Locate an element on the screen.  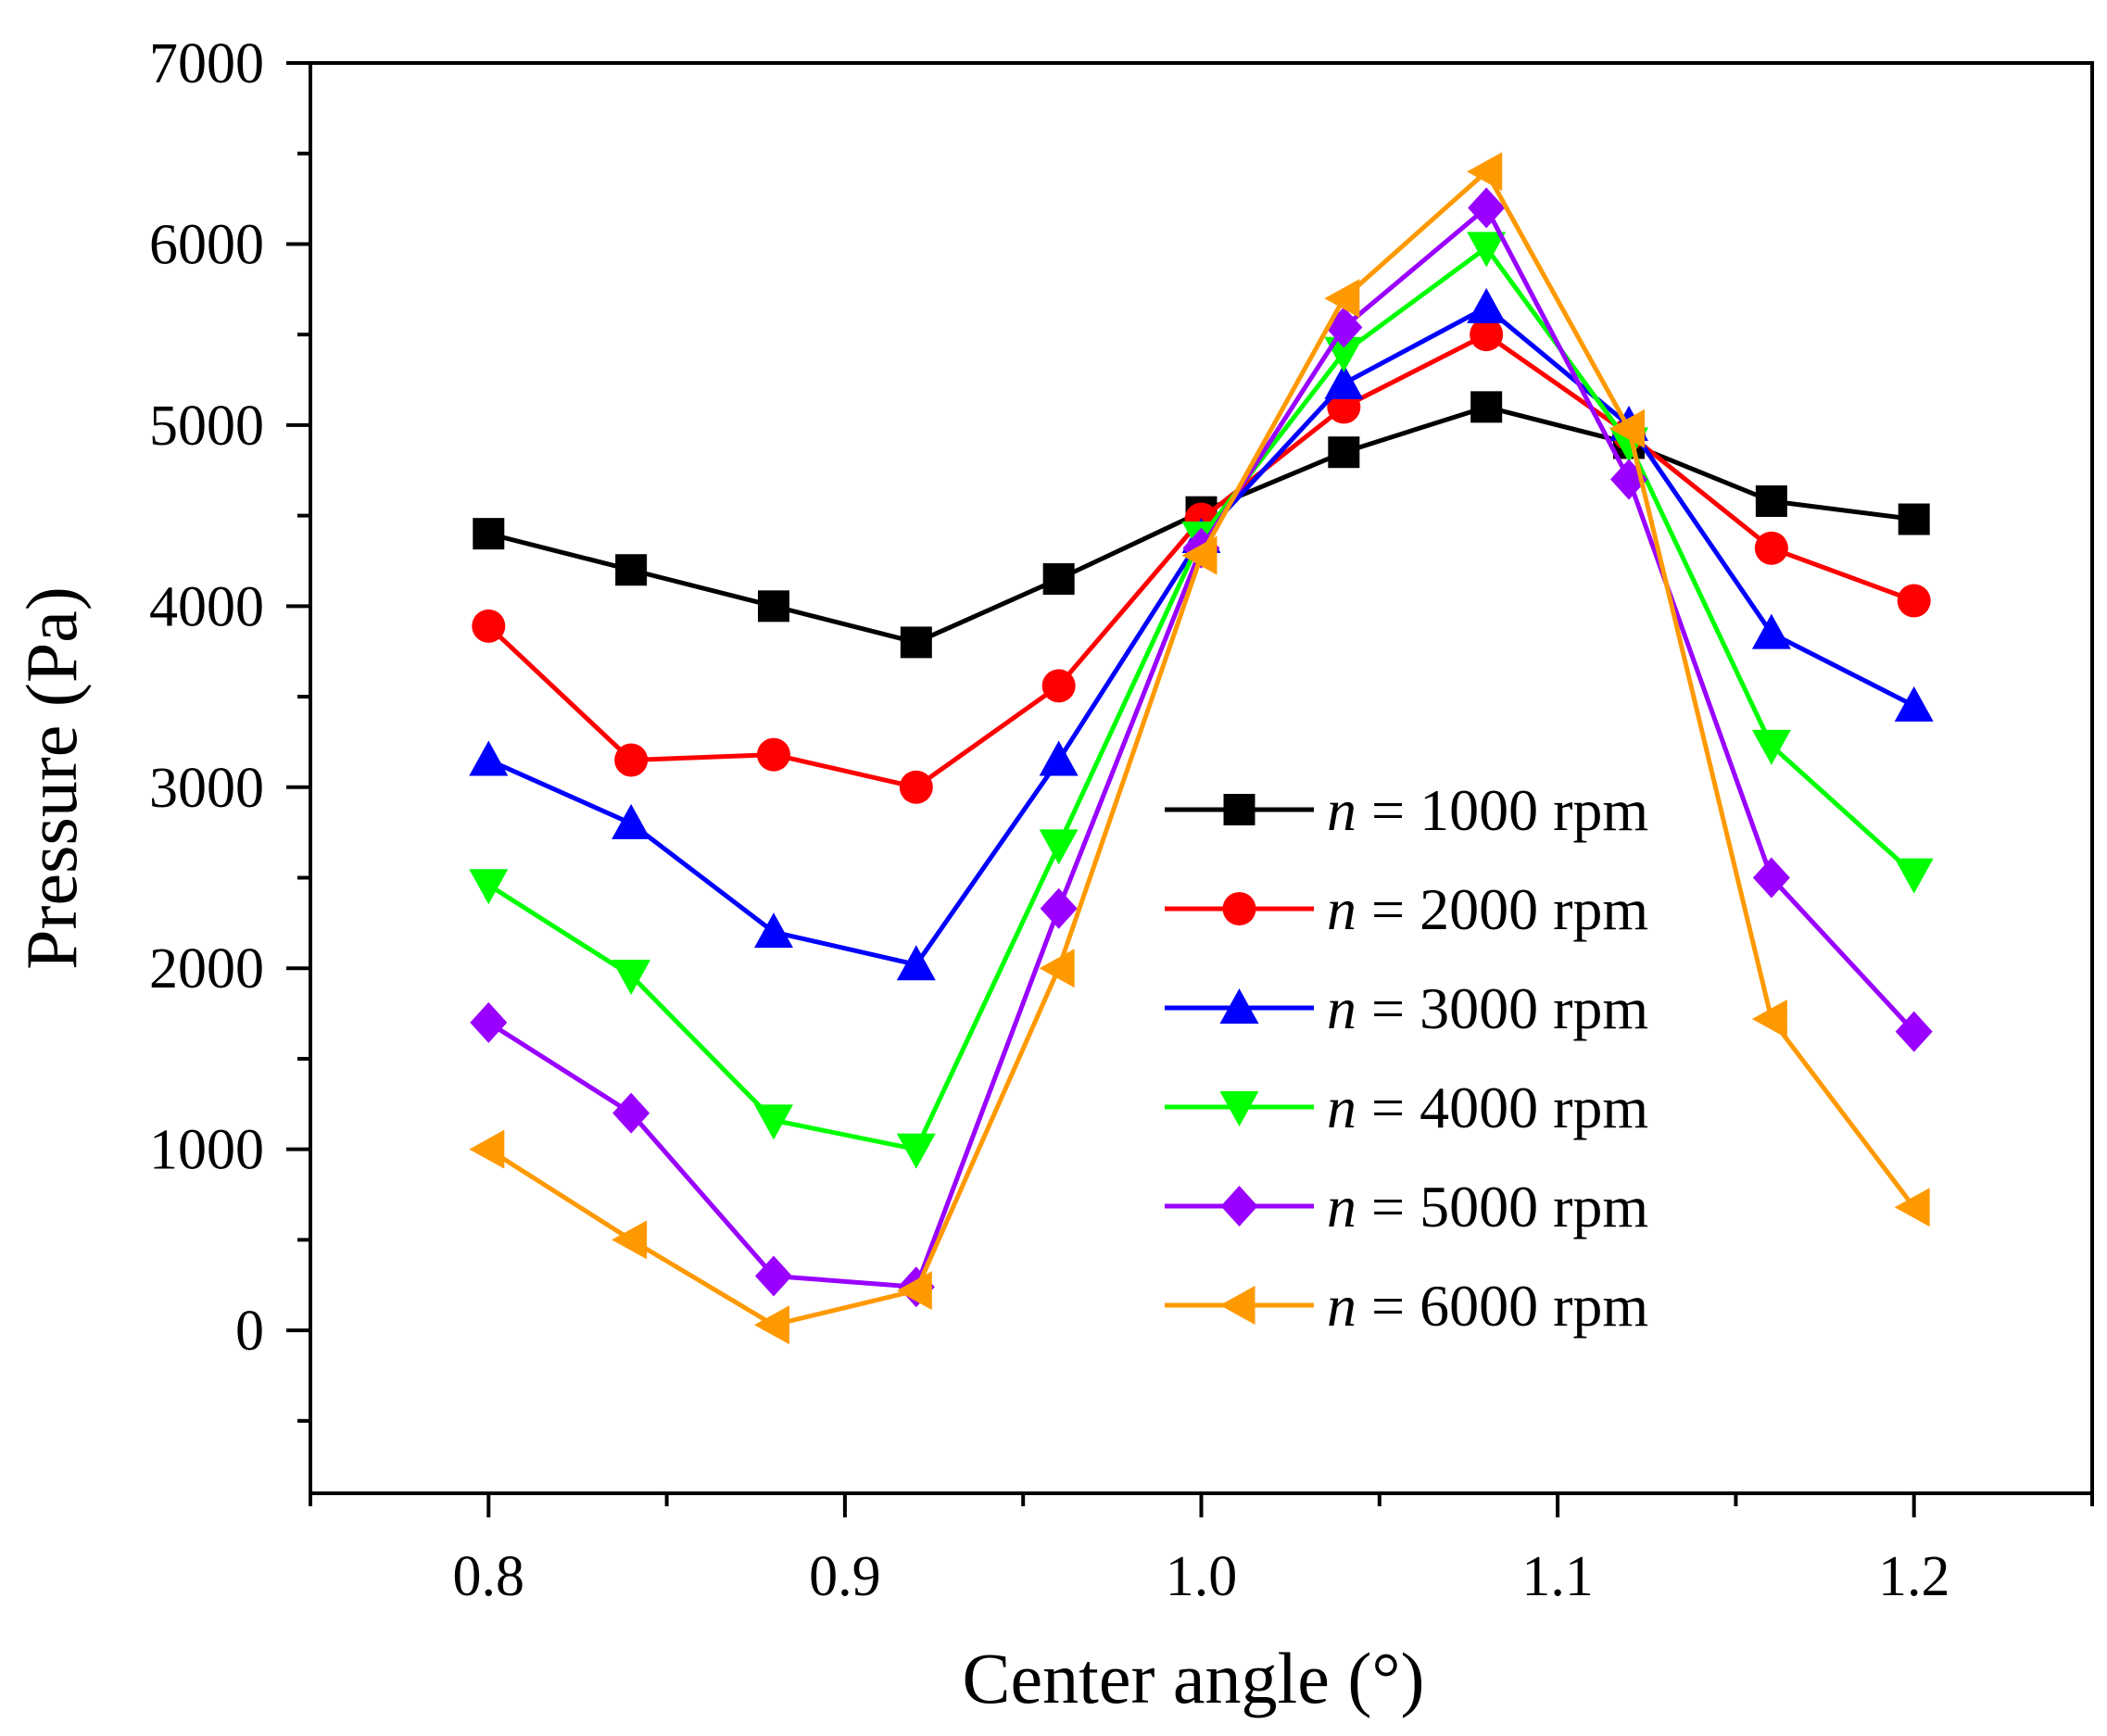
y-axis-title: Pressure (Pa) is located at coordinates (51, 778).